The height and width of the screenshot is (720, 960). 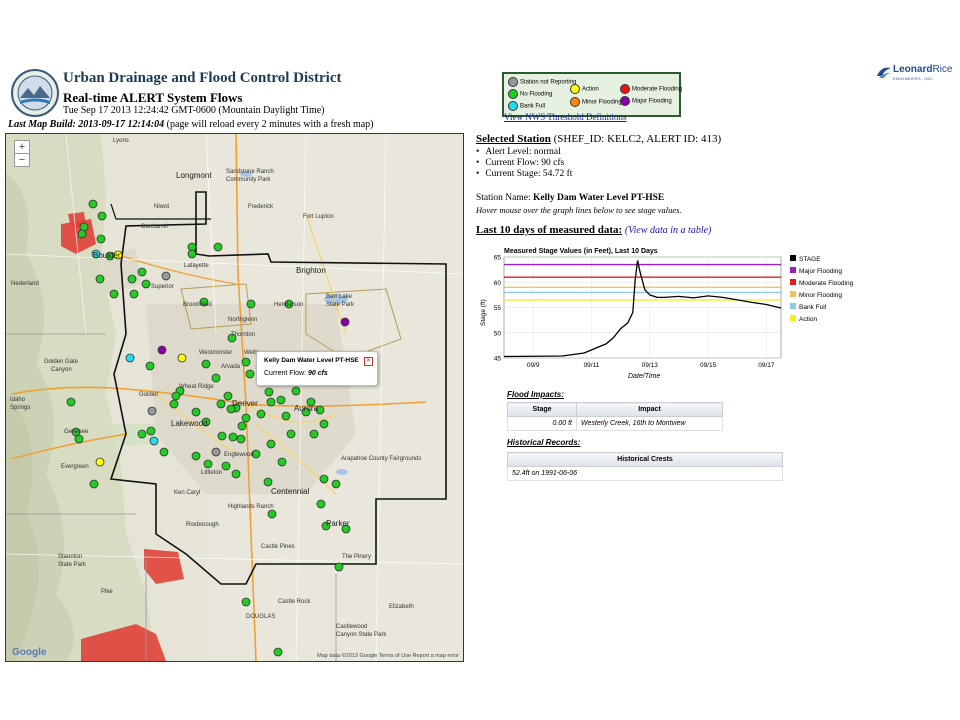 What do you see at coordinates (22, 160) in the screenshot?
I see `zoom-out-button: −` at bounding box center [22, 160].